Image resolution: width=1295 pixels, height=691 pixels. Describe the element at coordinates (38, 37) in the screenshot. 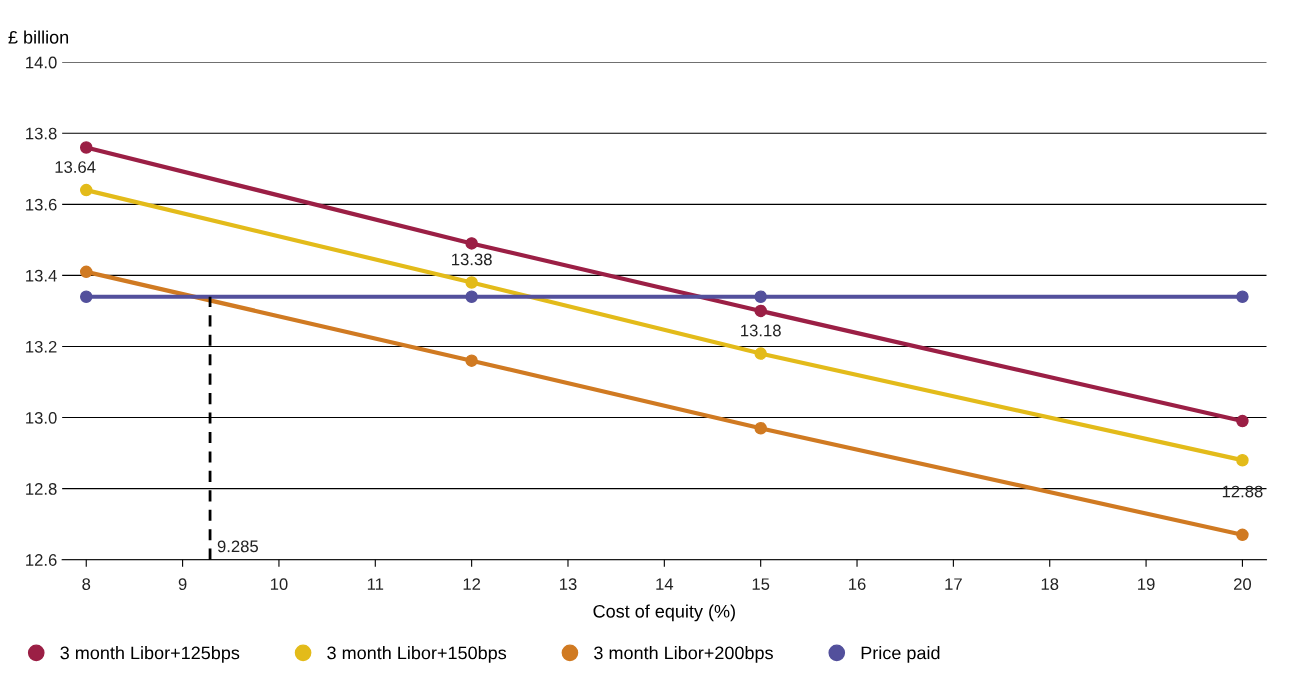

I see `y-axis-title: £ billion` at that location.